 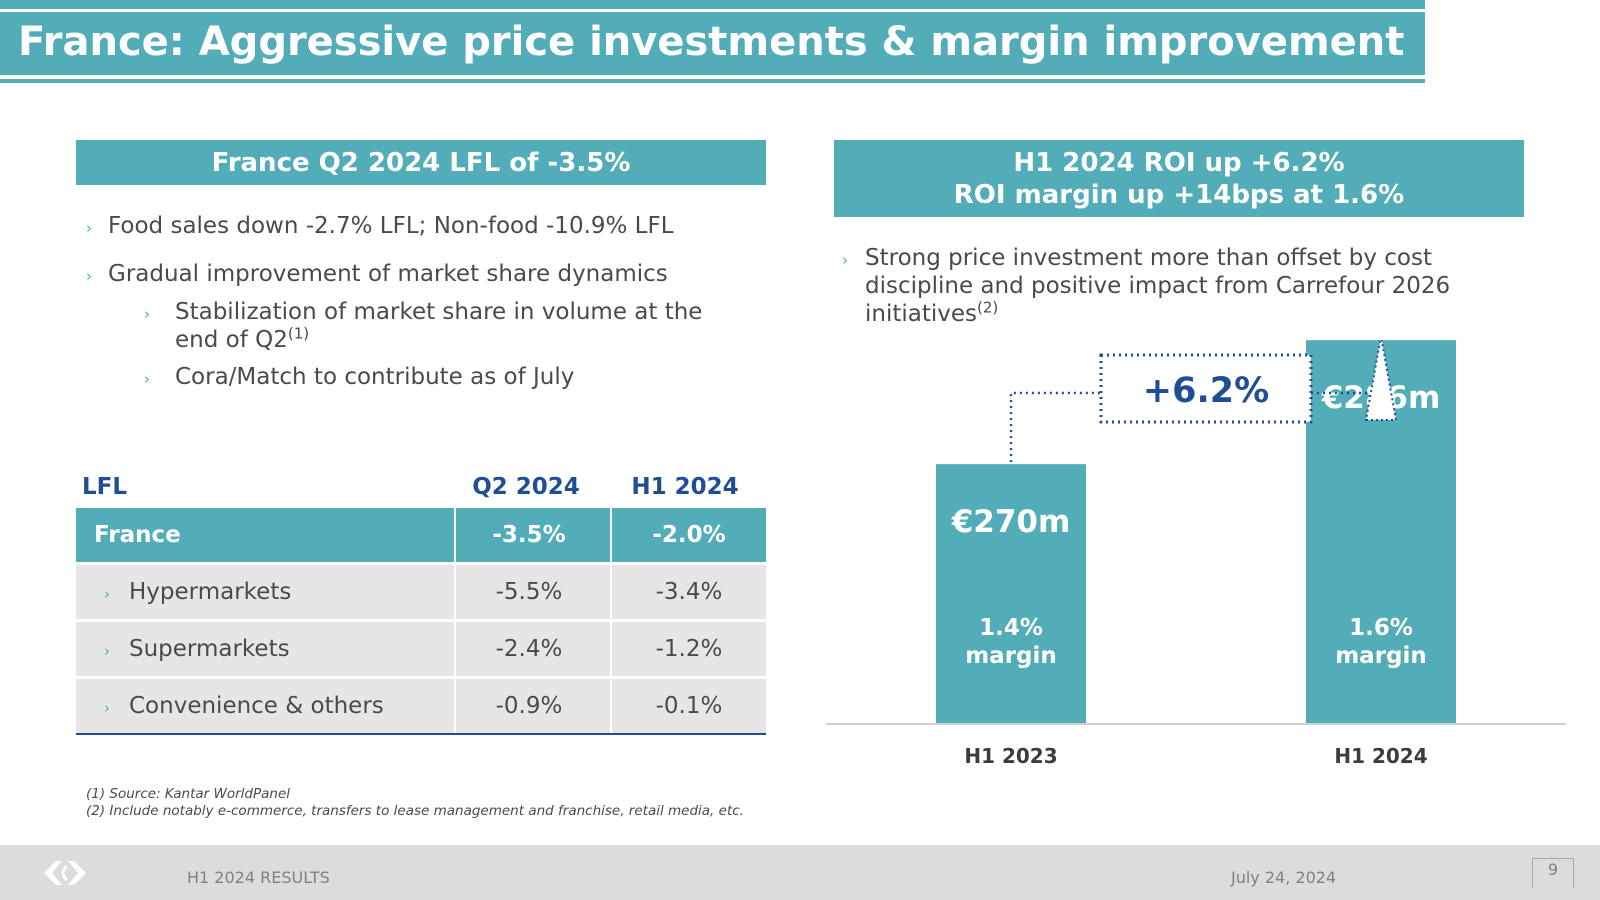 What do you see at coordinates (1553, 869) in the screenshot?
I see `page-number: 9` at bounding box center [1553, 869].